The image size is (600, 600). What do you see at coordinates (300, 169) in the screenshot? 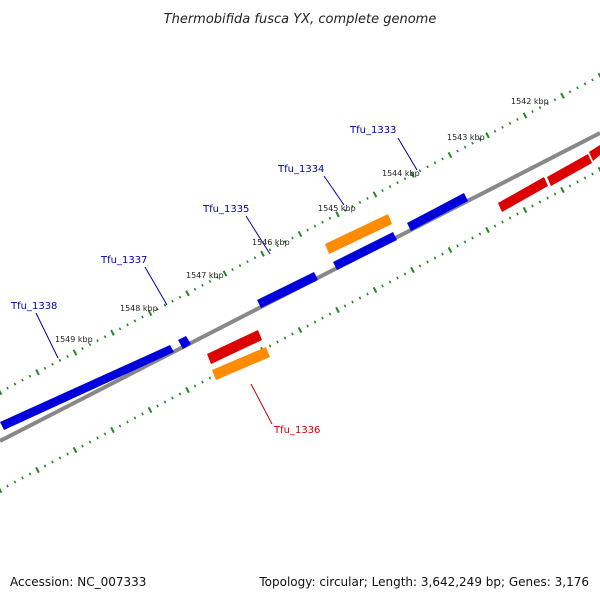
I see `gene-label: Tfu_1334` at bounding box center [300, 169].